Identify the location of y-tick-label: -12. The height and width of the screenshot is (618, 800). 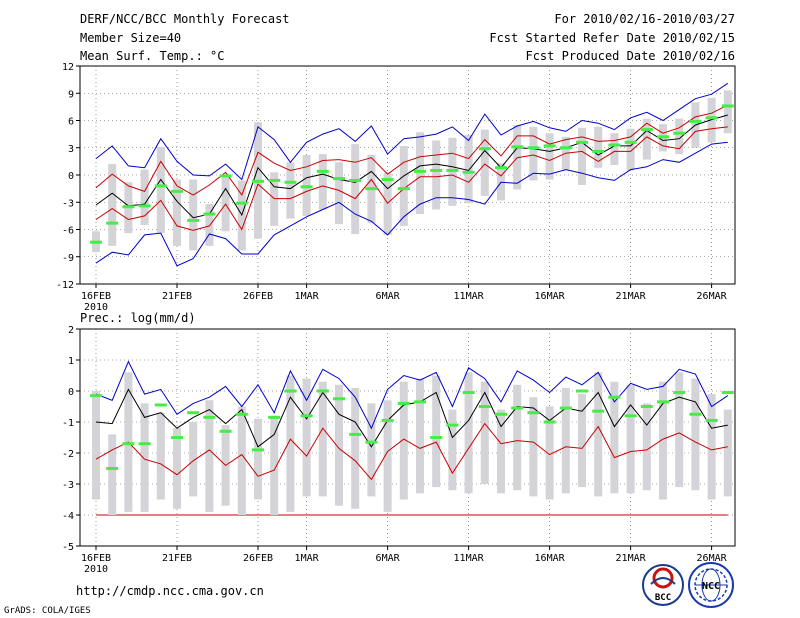
(65, 285).